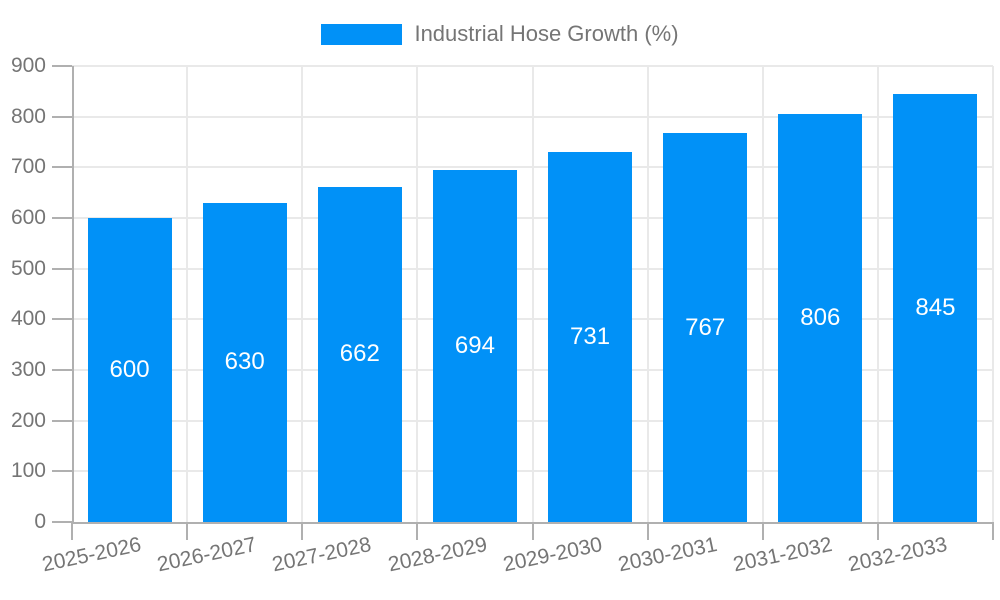  What do you see at coordinates (28, 268) in the screenshot?
I see `y-axis-tick-label: 500` at bounding box center [28, 268].